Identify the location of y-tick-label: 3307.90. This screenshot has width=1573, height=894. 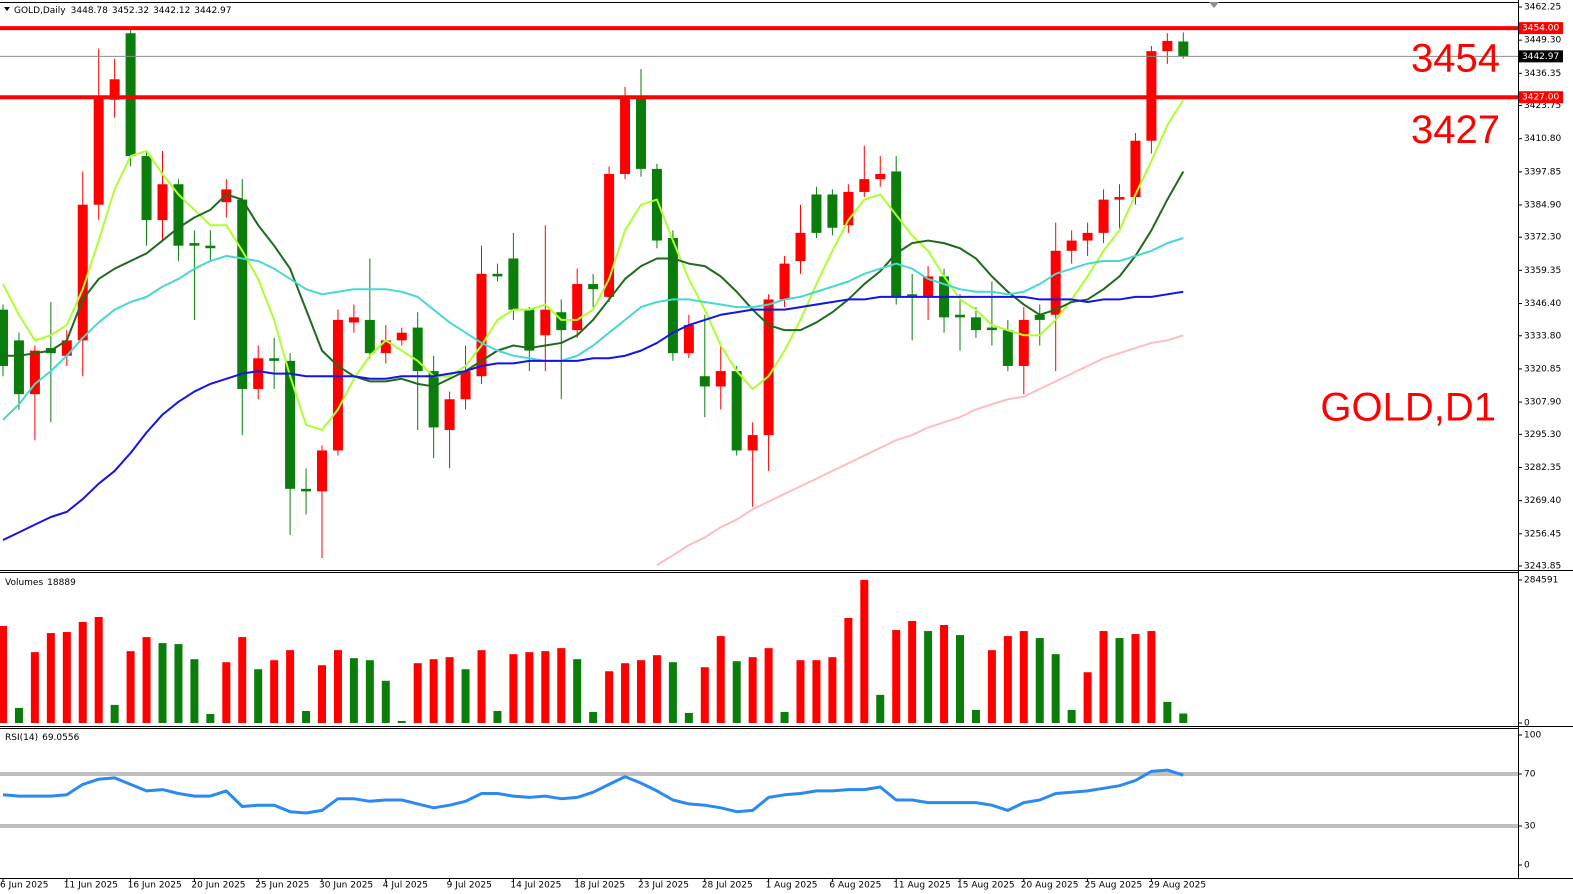
(1542, 403).